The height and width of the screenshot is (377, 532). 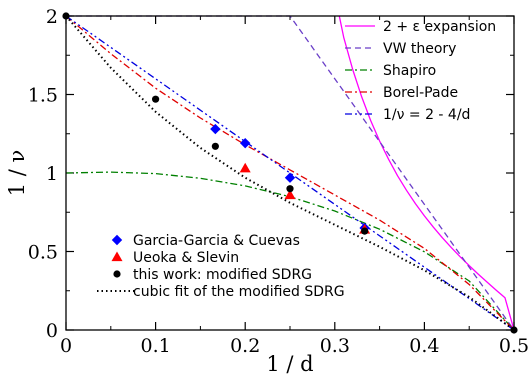 What do you see at coordinates (289, 364) in the screenshot?
I see `x-axis-label: 1 / d` at bounding box center [289, 364].